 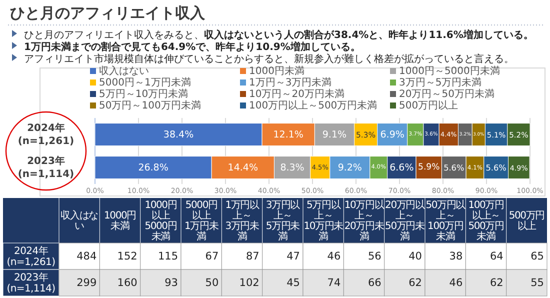 What do you see at coordinates (296, 94) in the screenshot?
I see `legend-label: 10万円～20万円未満` at bounding box center [296, 94].